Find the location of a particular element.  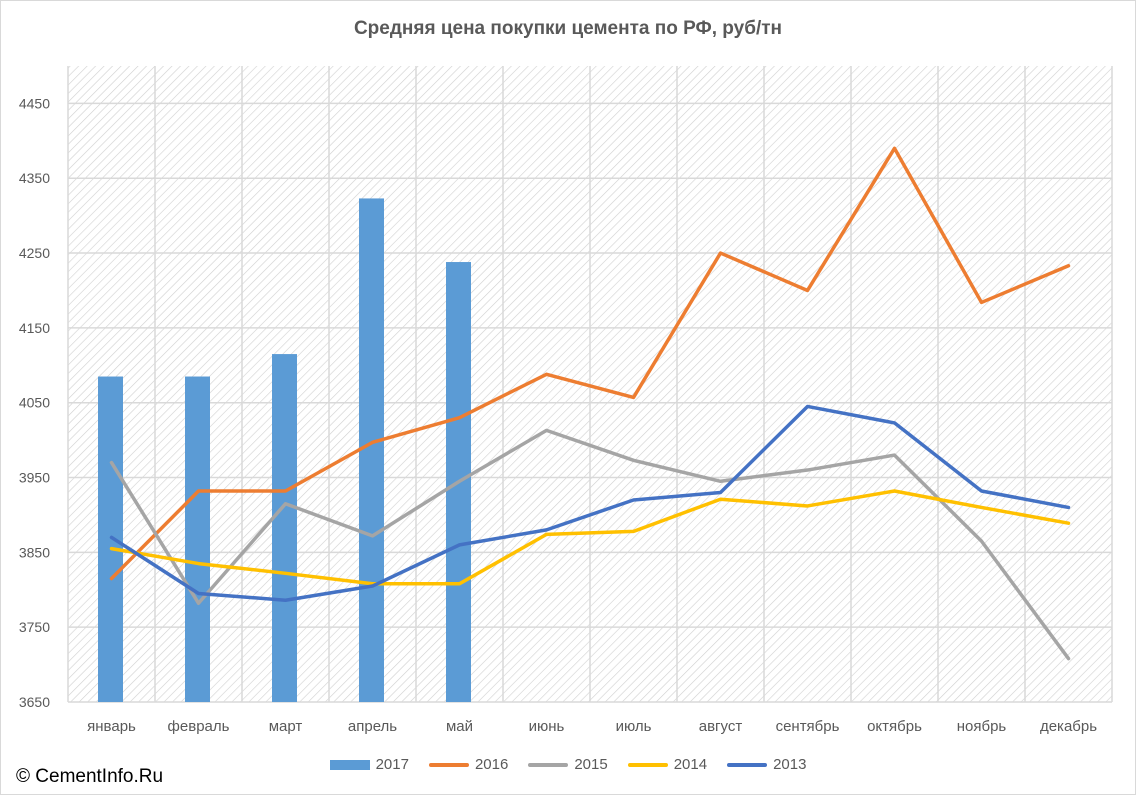

x-tick-label: сентябрь is located at coordinates (808, 726).